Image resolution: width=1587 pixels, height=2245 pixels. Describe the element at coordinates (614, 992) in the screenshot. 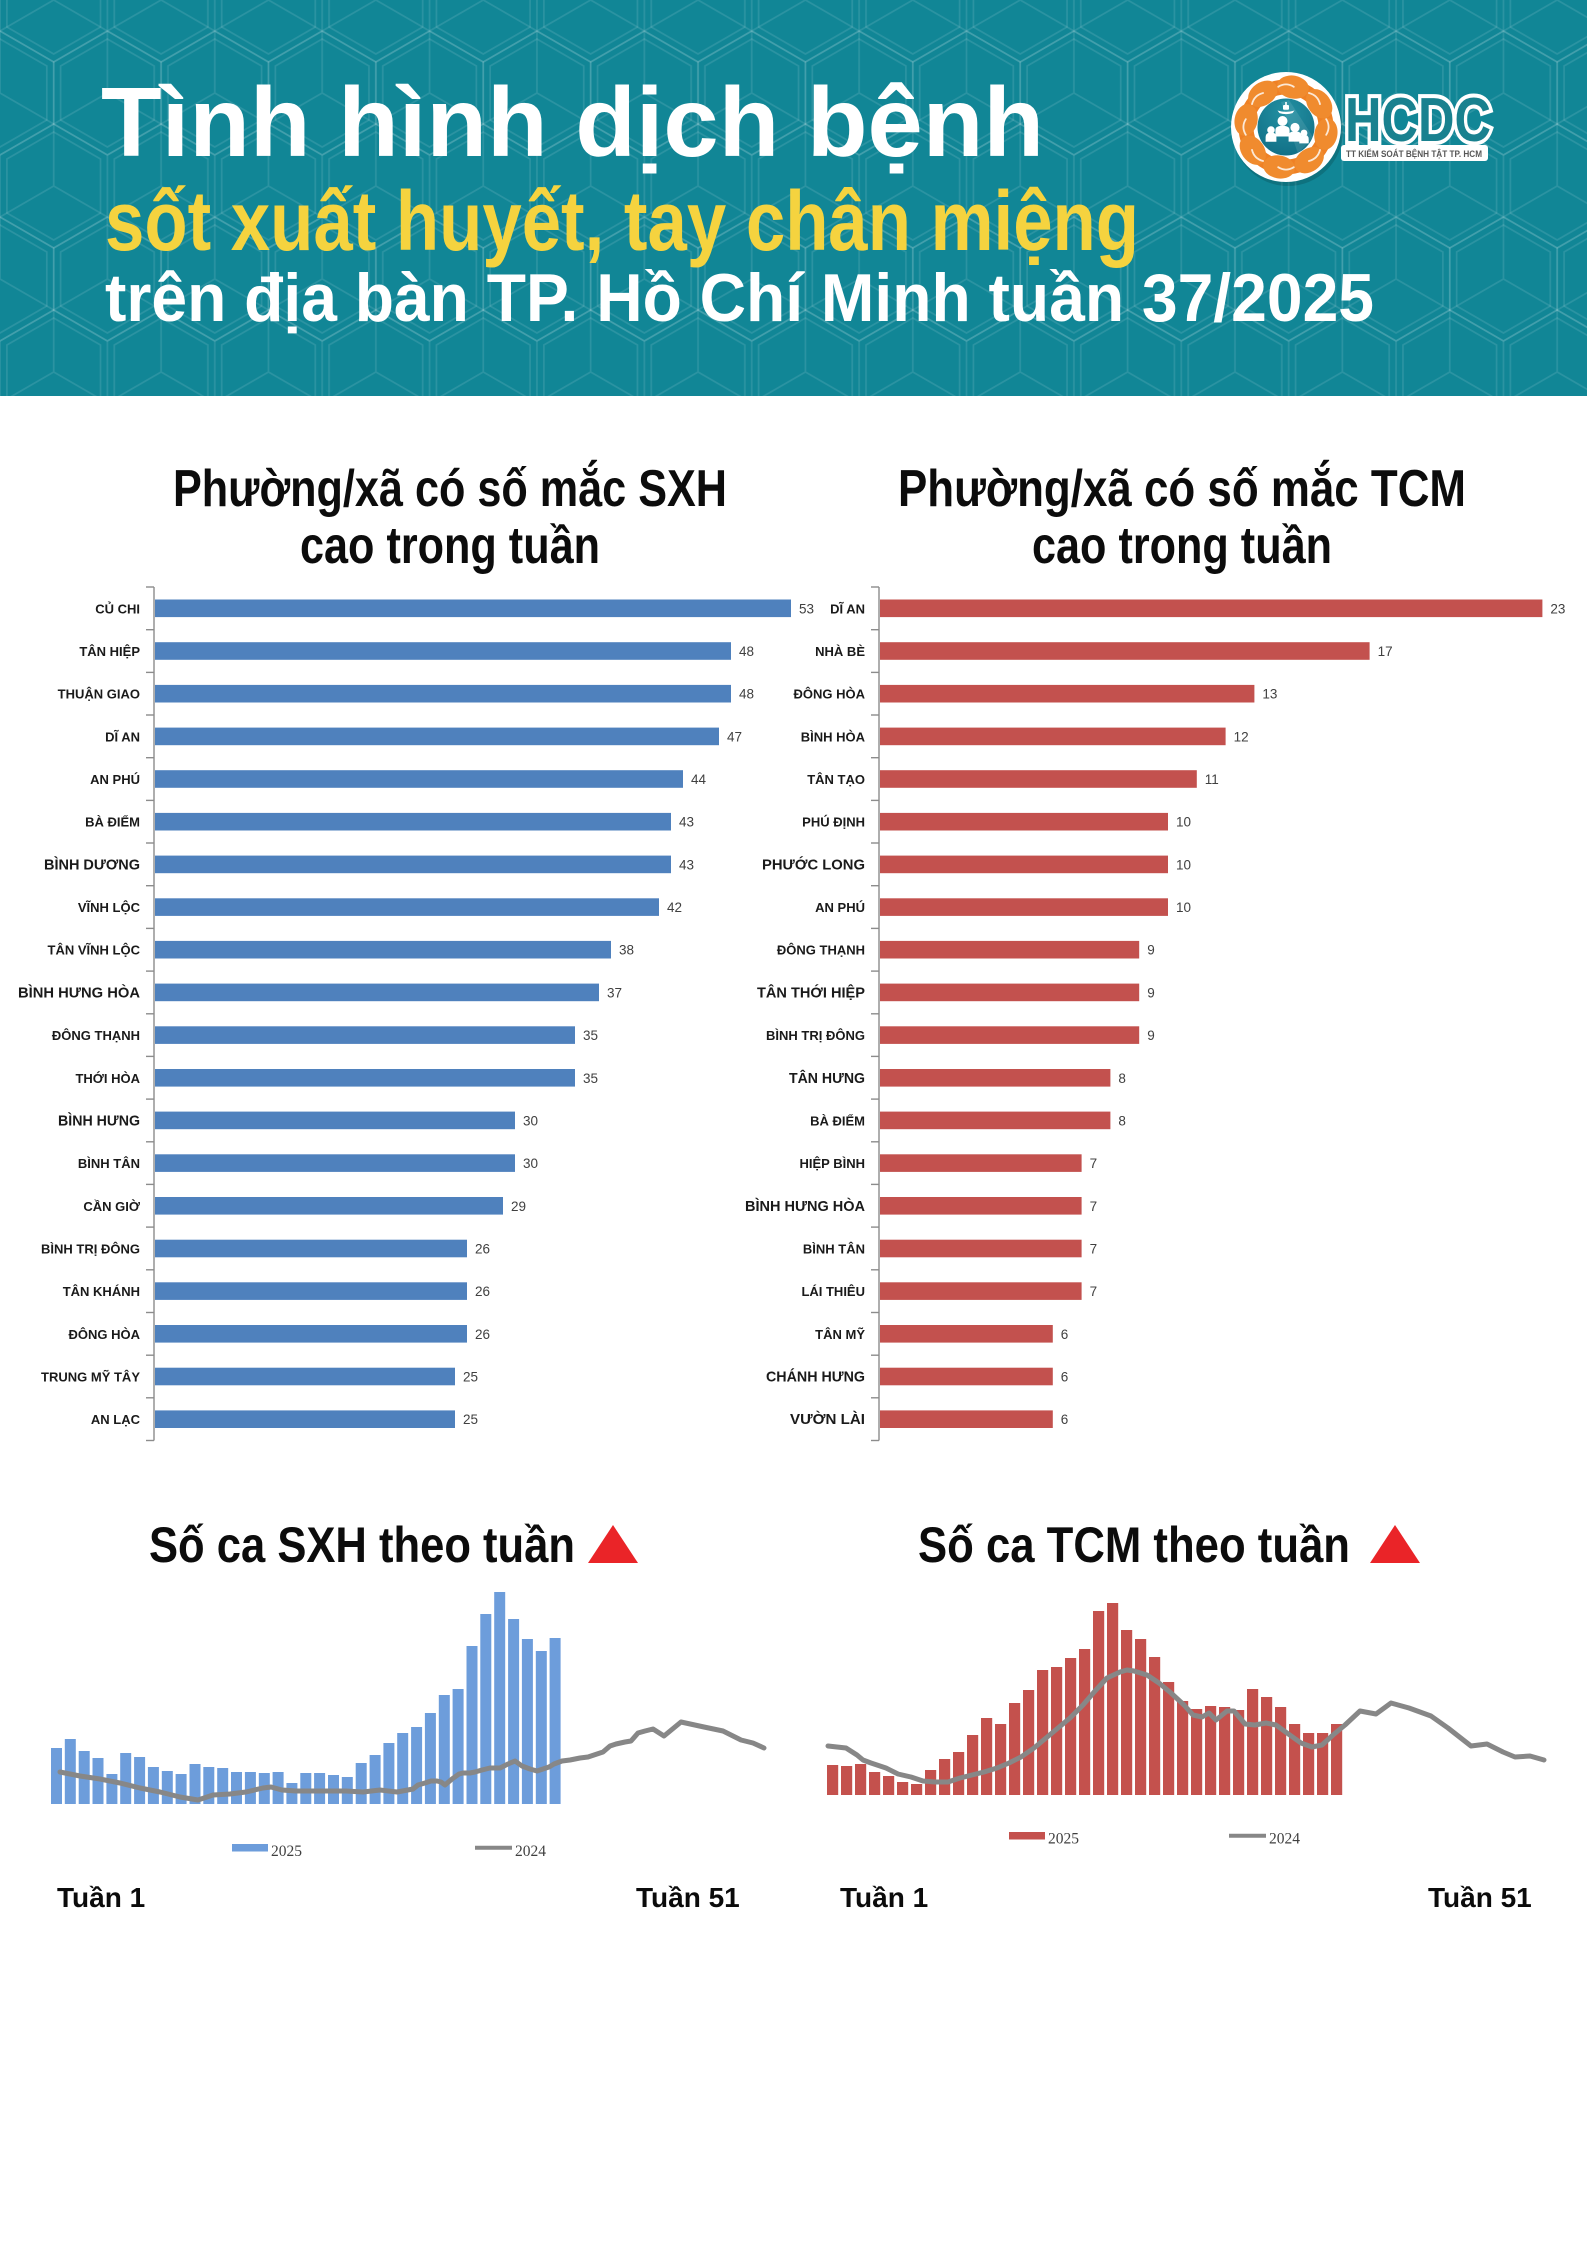

I see `svg-text: 37` at that location.